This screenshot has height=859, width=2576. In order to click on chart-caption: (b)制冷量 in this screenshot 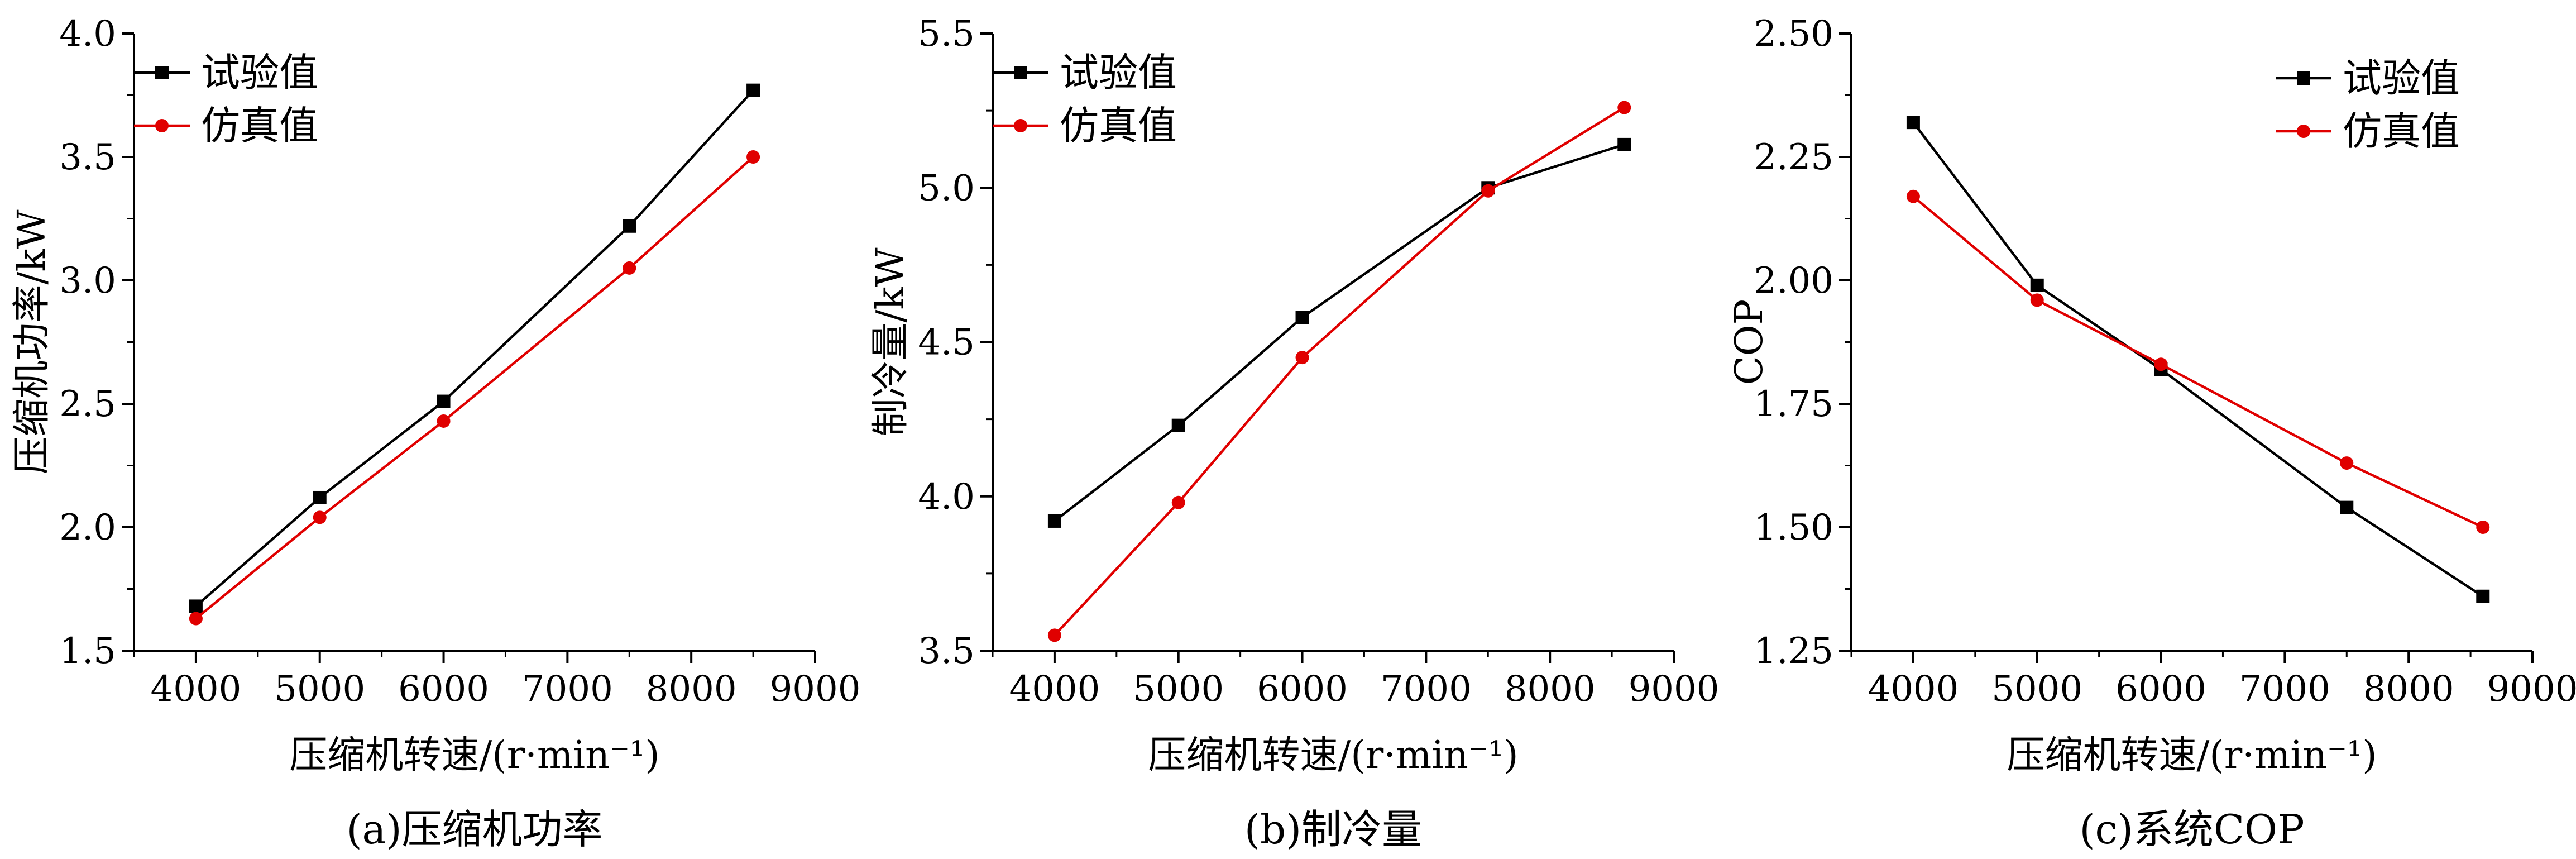, I will do `click(1333, 829)`.